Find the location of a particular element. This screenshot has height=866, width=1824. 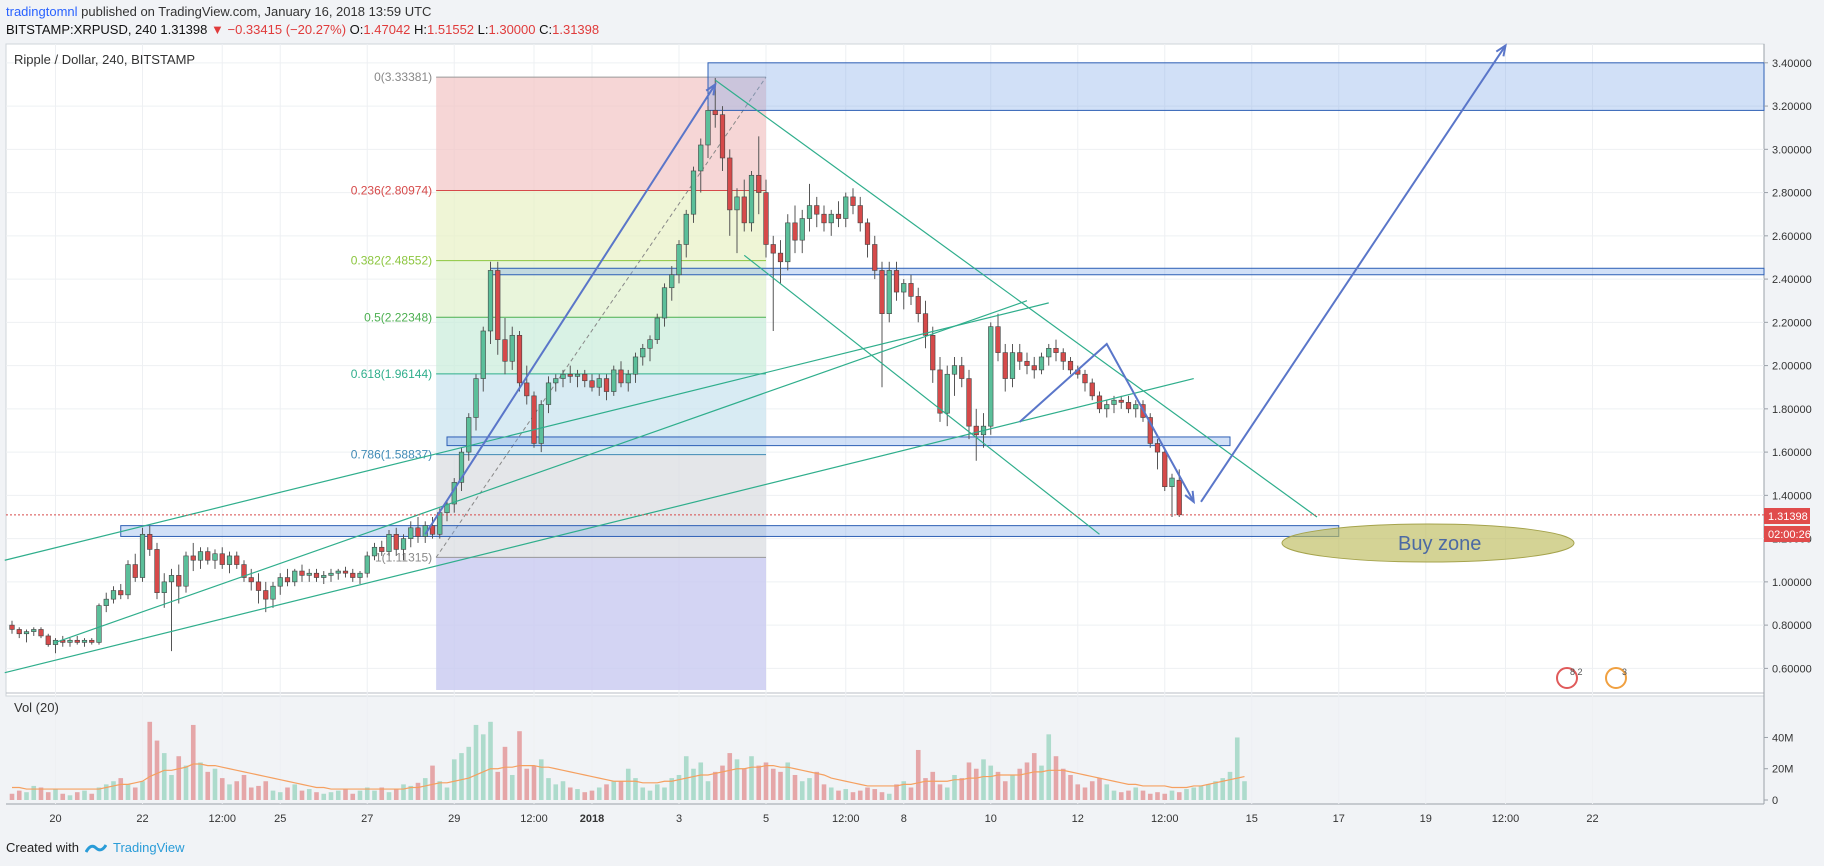

last-price: 1.31398 is located at coordinates (184, 29).